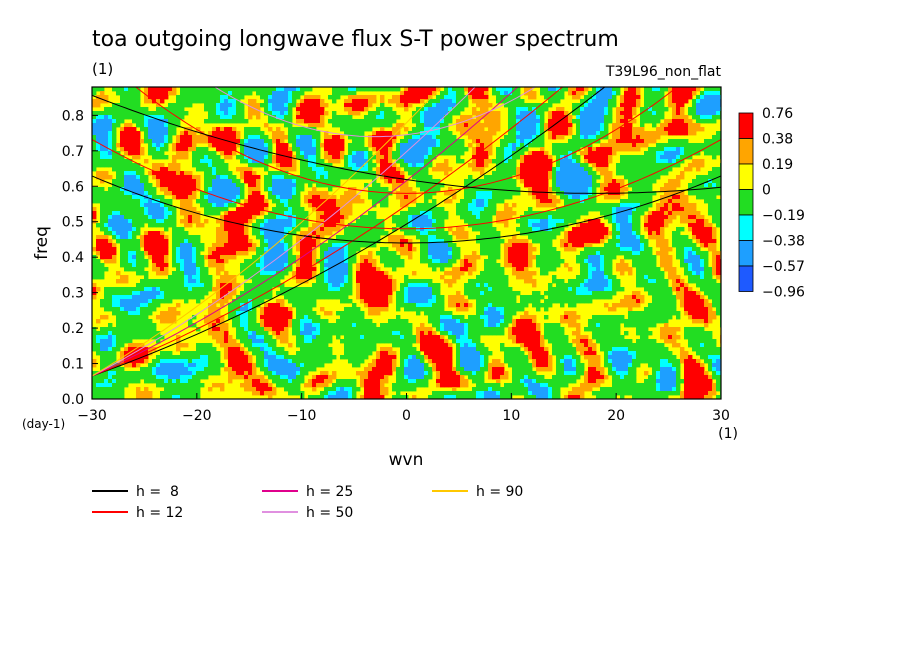 The width and height of the screenshot is (904, 654). What do you see at coordinates (771, 203) in the screenshot?
I see `colorbar: 0.76 0.38 0.19 0 −0.19 −0.38 −0.57 −0.96` at bounding box center [771, 203].